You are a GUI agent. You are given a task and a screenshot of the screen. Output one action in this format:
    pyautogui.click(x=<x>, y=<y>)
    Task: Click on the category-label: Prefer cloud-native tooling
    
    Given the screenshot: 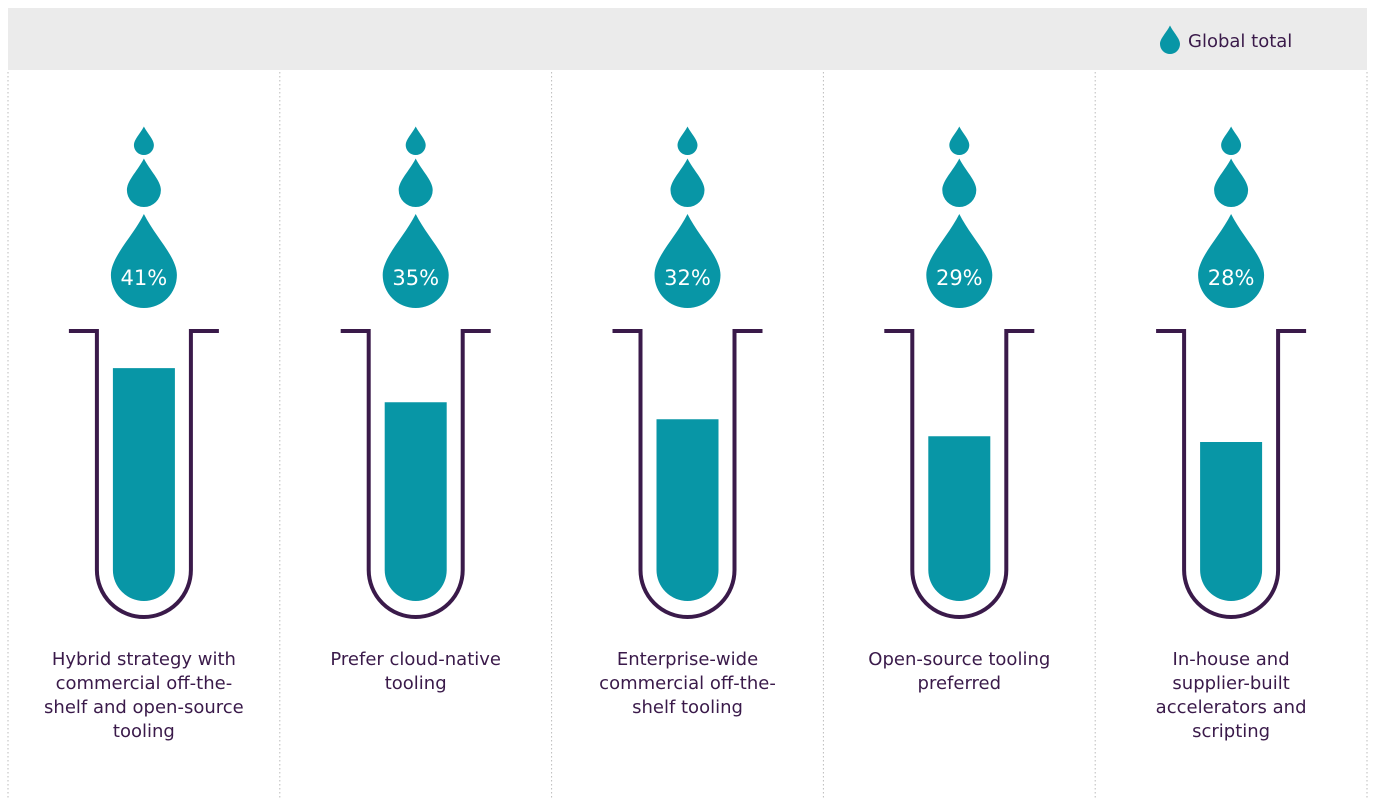 What is the action you would take?
    pyautogui.click(x=415, y=671)
    